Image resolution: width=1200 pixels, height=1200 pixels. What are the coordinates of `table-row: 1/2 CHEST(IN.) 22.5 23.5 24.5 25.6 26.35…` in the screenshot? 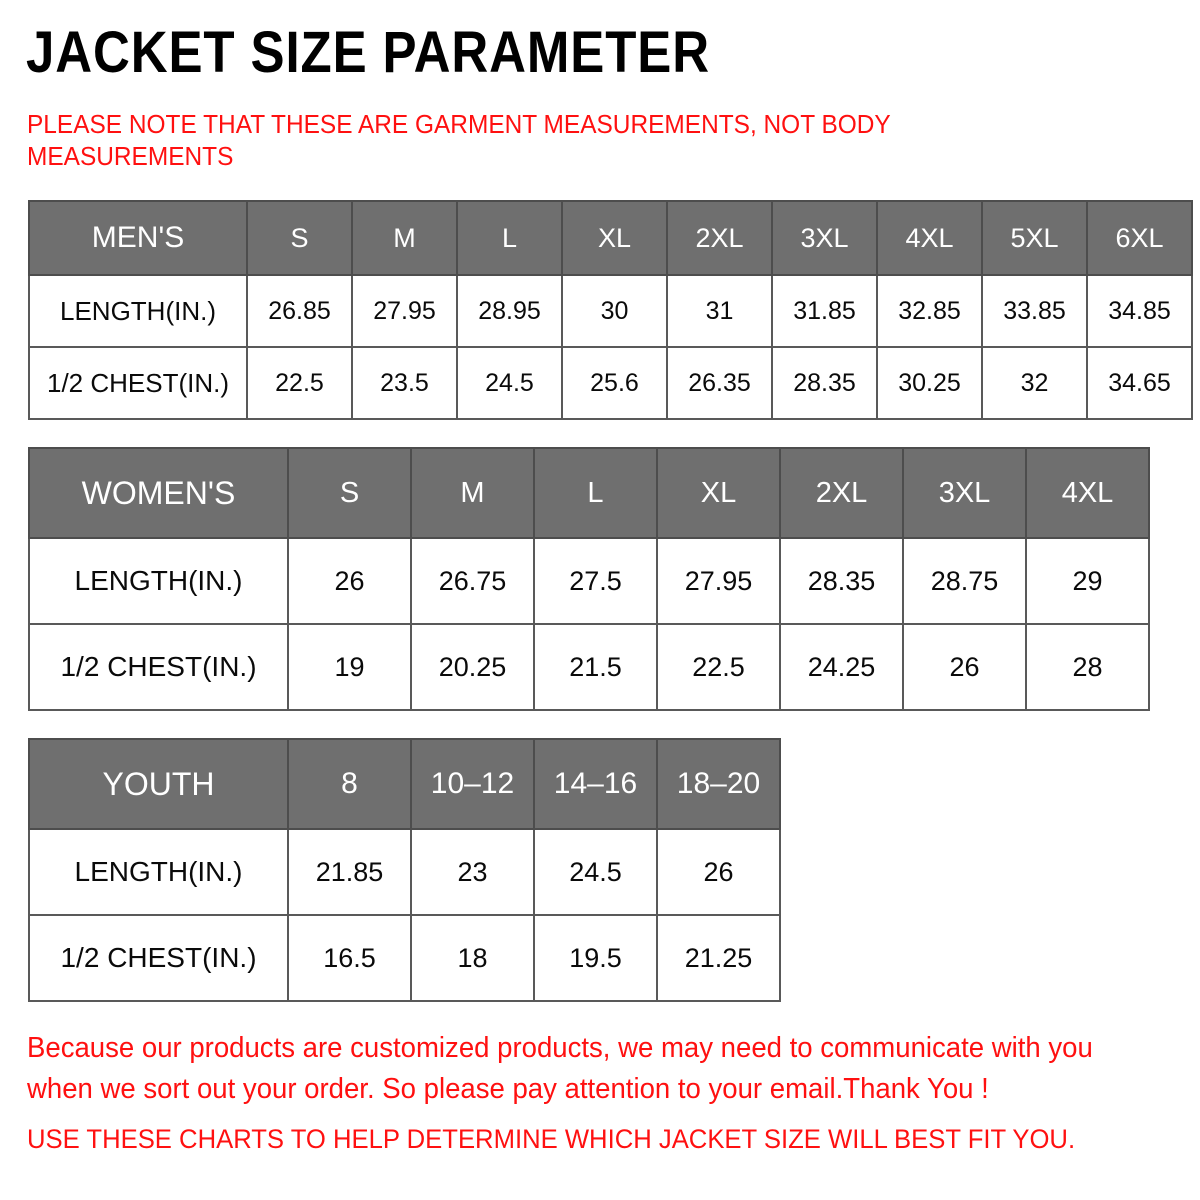 It's located at (610, 383).